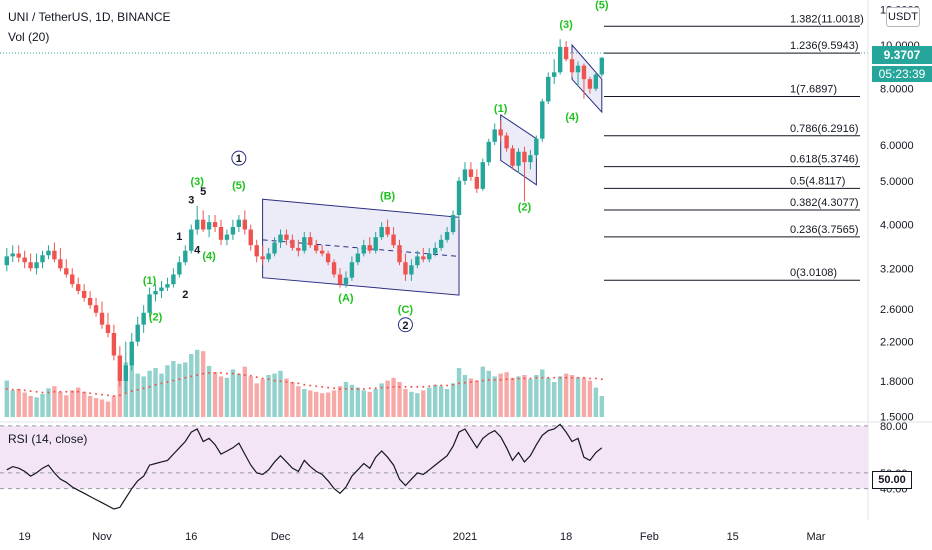  Describe the element at coordinates (897, 226) in the screenshot. I see `price-tick: 4.0000` at that location.